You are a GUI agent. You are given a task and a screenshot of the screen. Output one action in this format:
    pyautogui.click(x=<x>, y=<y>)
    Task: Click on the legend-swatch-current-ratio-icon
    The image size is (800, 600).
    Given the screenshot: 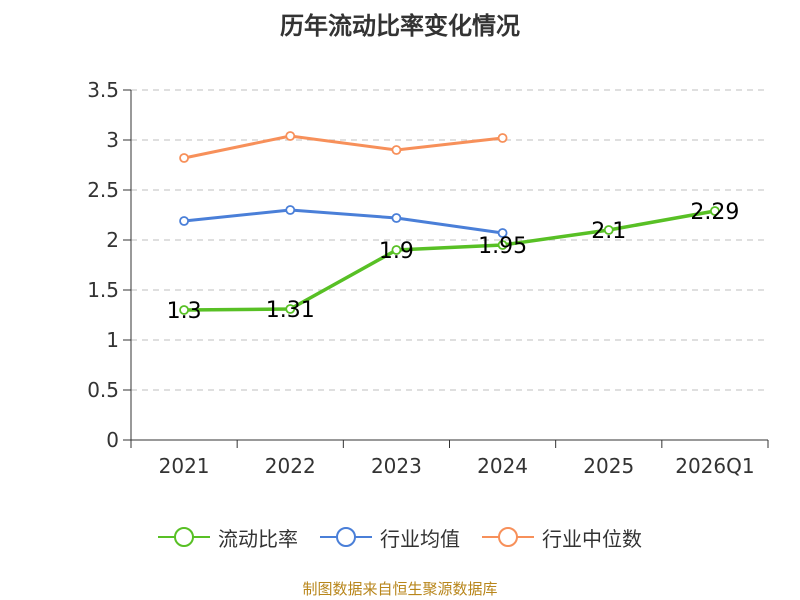 What is the action you would take?
    pyautogui.click(x=184, y=537)
    